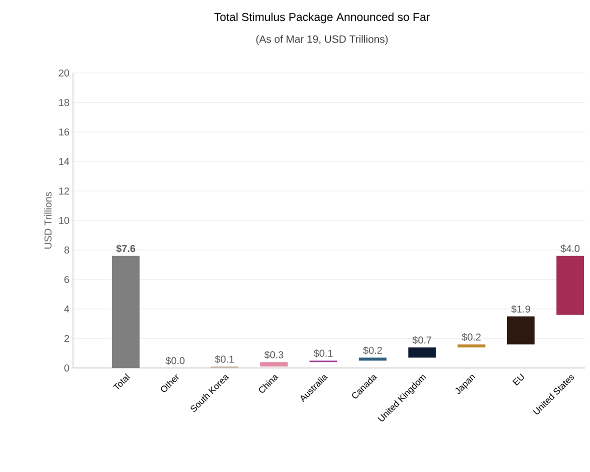 The height and width of the screenshot is (472, 590). I want to click on data-label: $4.0, so click(570, 248).